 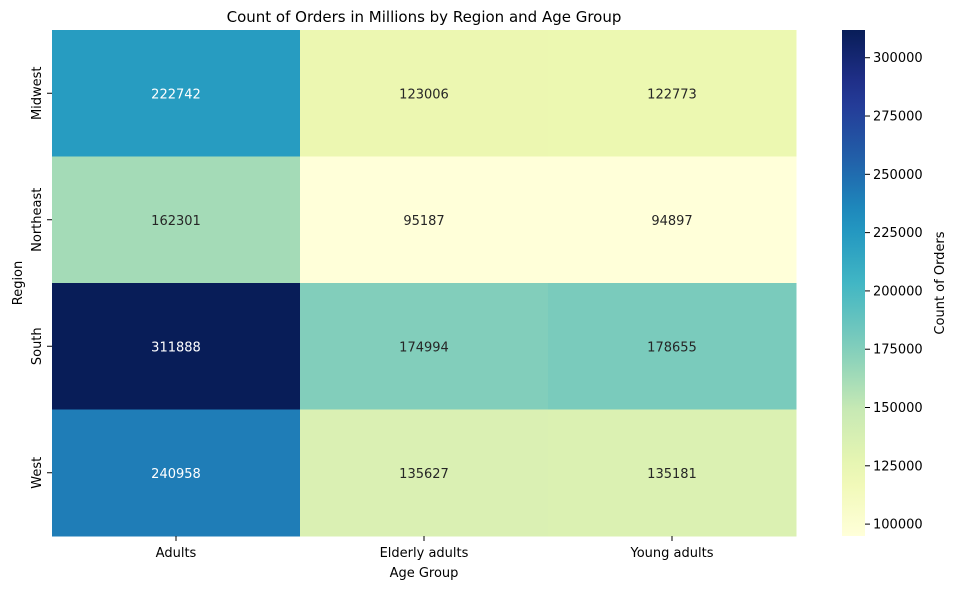 What do you see at coordinates (37, 346) in the screenshot?
I see `y-tick-label: South` at bounding box center [37, 346].